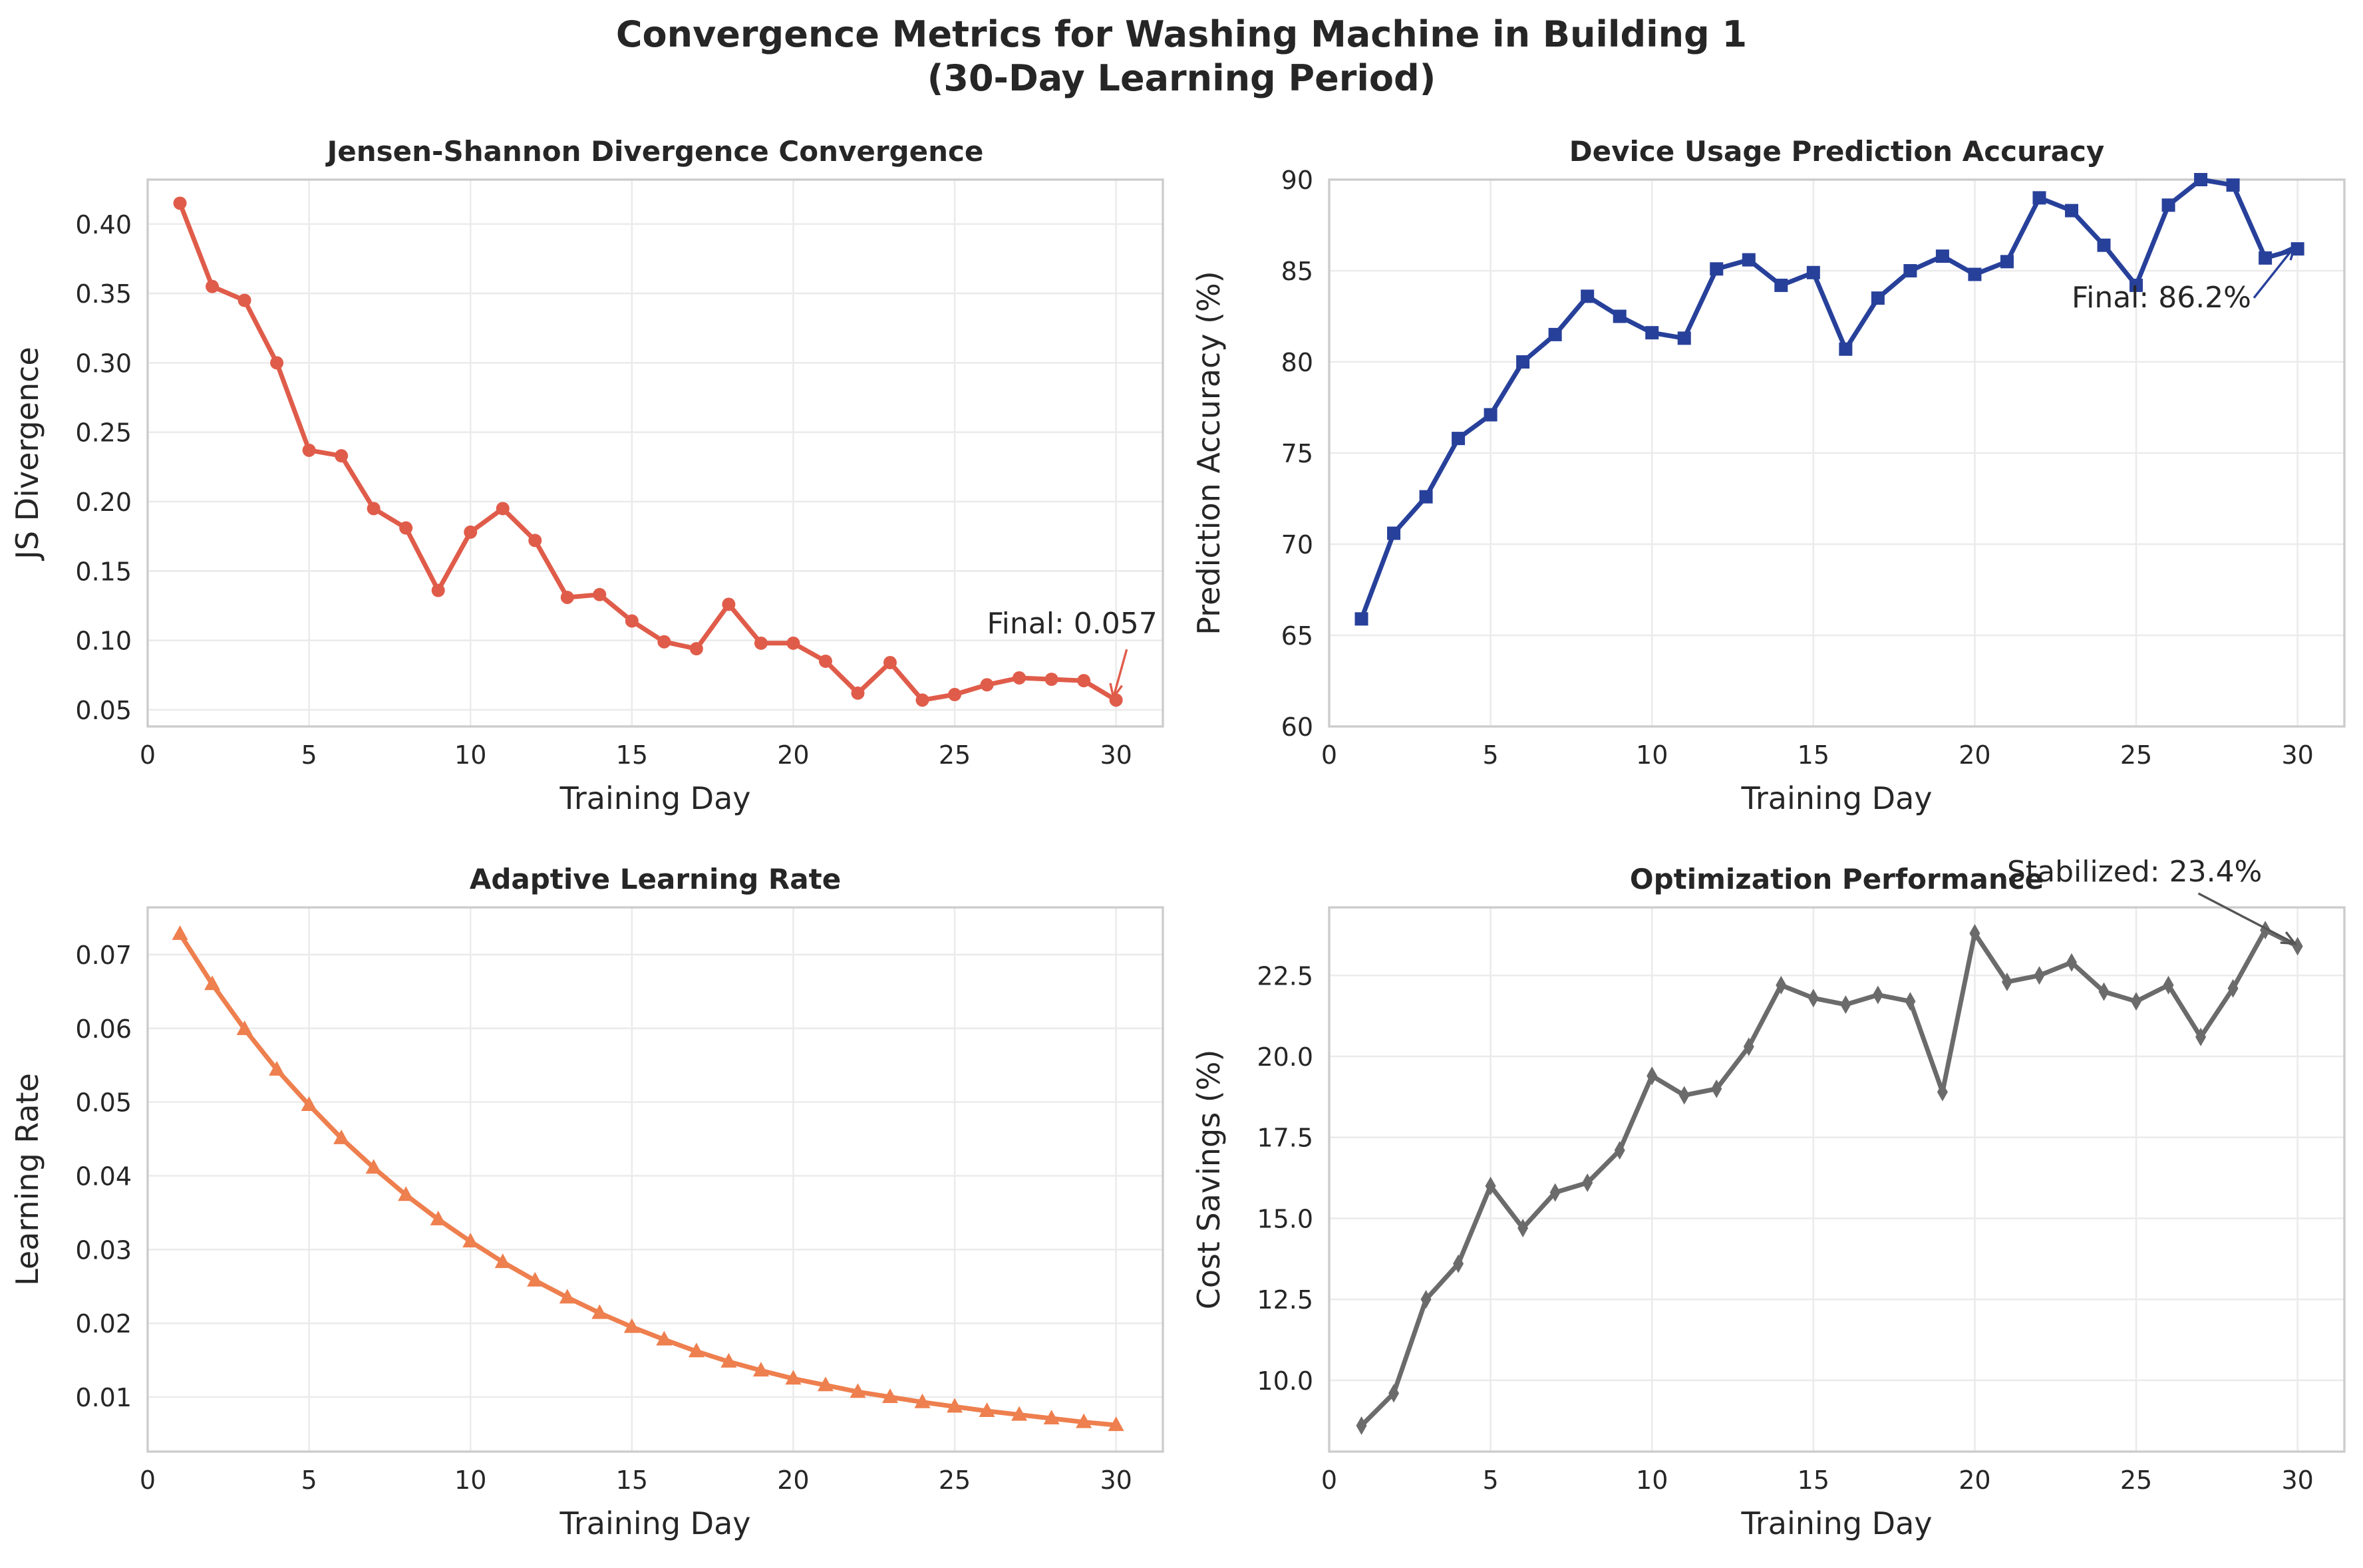 This screenshot has height=1568, width=2363. I want to click on y-tick-label: 75, so click(1297, 453).